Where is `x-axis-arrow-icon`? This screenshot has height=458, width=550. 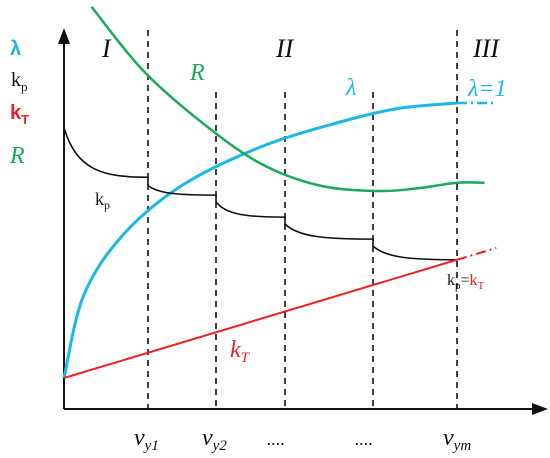 x-axis-arrow-icon is located at coordinates (540, 409).